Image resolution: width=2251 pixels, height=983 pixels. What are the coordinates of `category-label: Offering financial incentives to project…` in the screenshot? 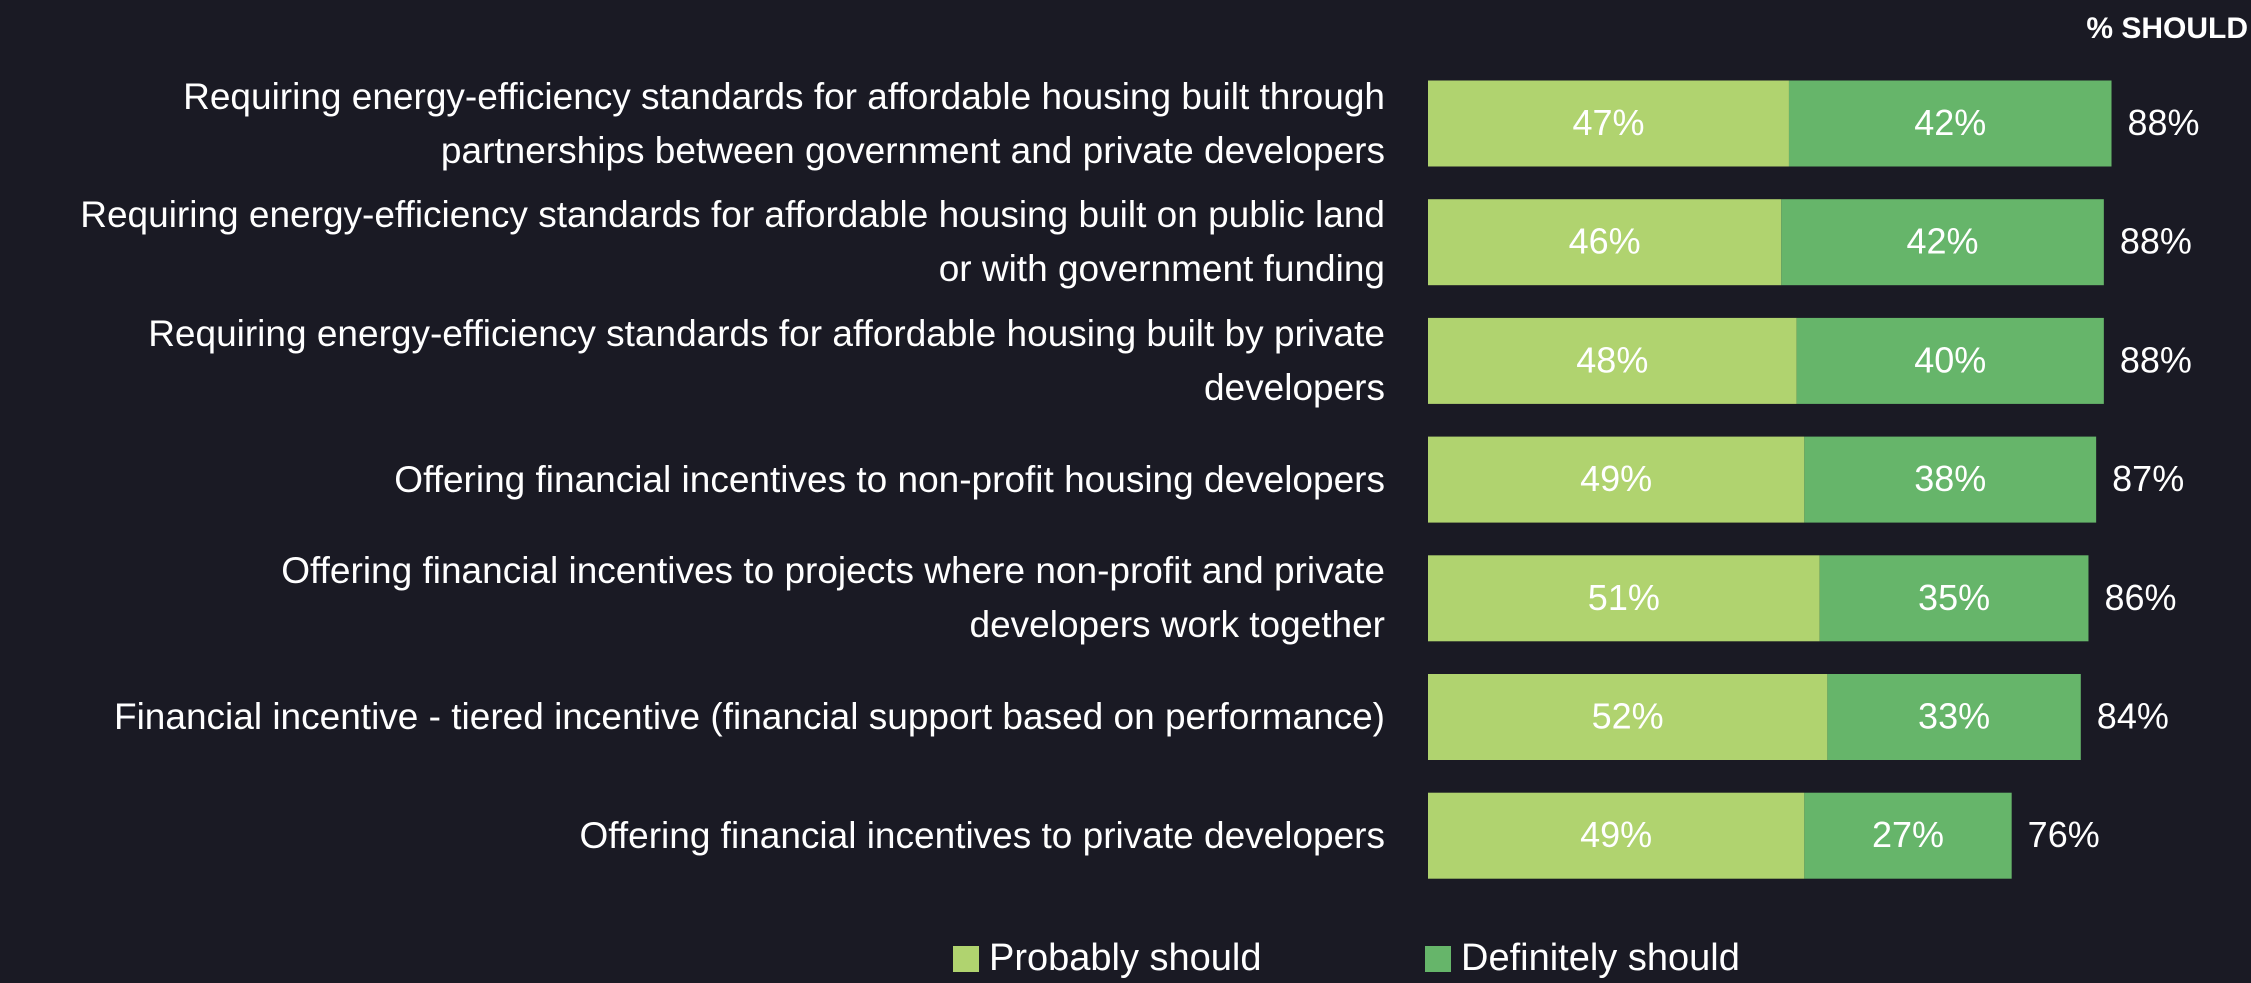 It's located at (833, 598).